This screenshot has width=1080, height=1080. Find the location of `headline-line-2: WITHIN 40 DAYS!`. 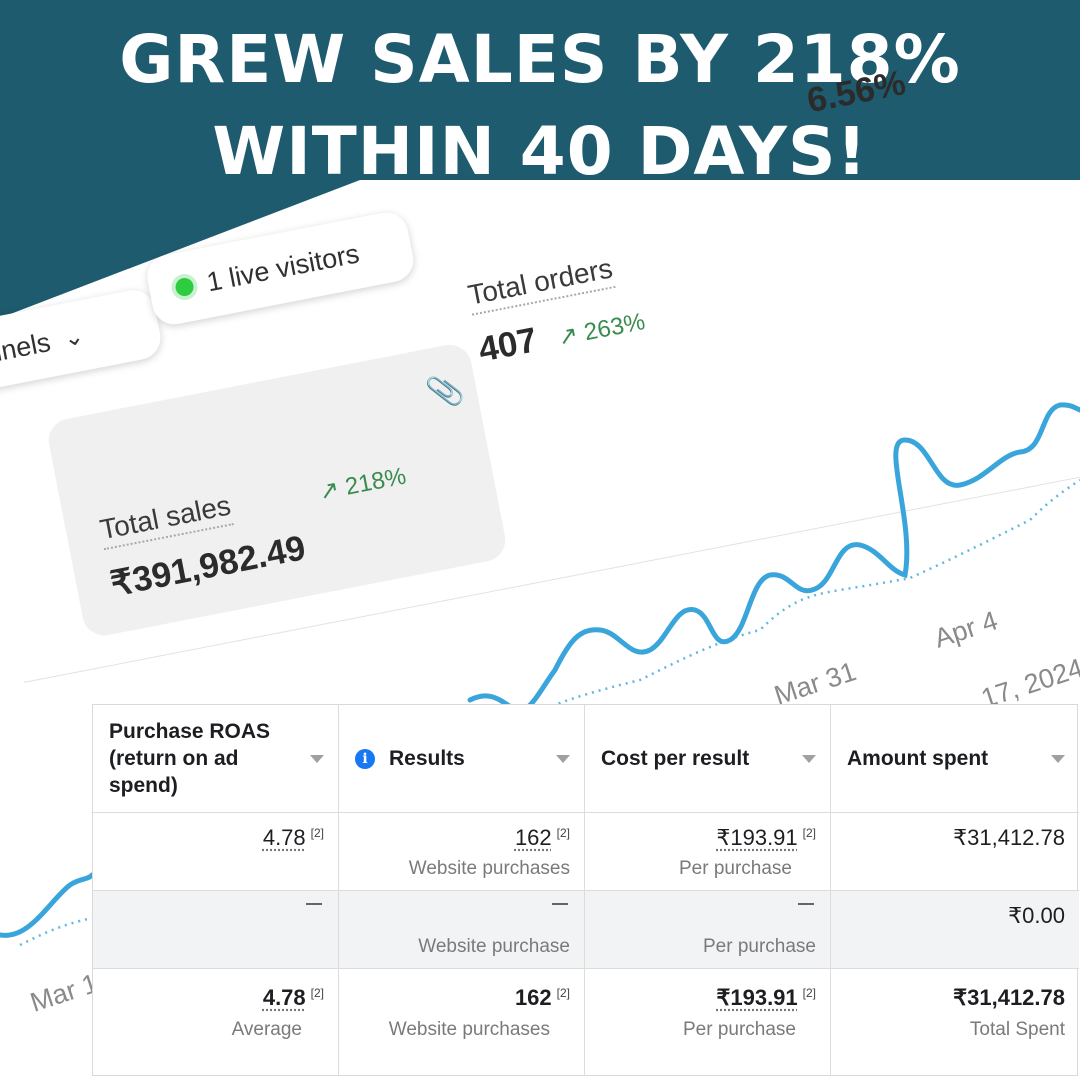

headline-line-2: WITHIN 40 DAYS! is located at coordinates (540, 151).